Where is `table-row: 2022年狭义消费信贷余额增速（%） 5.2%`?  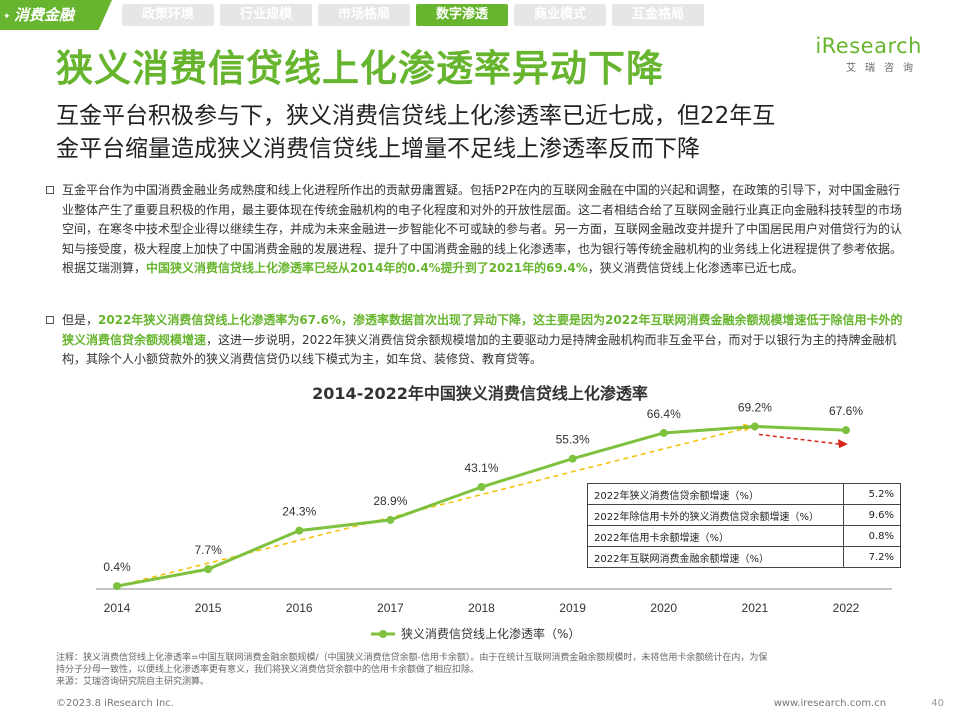 table-row: 2022年狭义消费信贷余额增速（%） 5.2% is located at coordinates (744, 494).